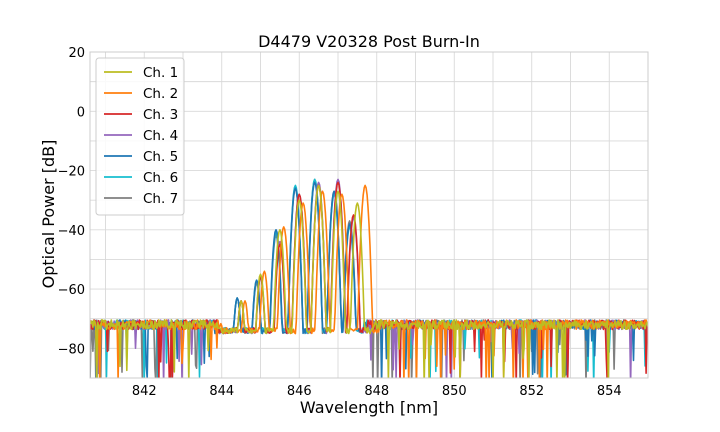  What do you see at coordinates (71, 290) in the screenshot?
I see `y-tick-label: −60` at bounding box center [71, 290].